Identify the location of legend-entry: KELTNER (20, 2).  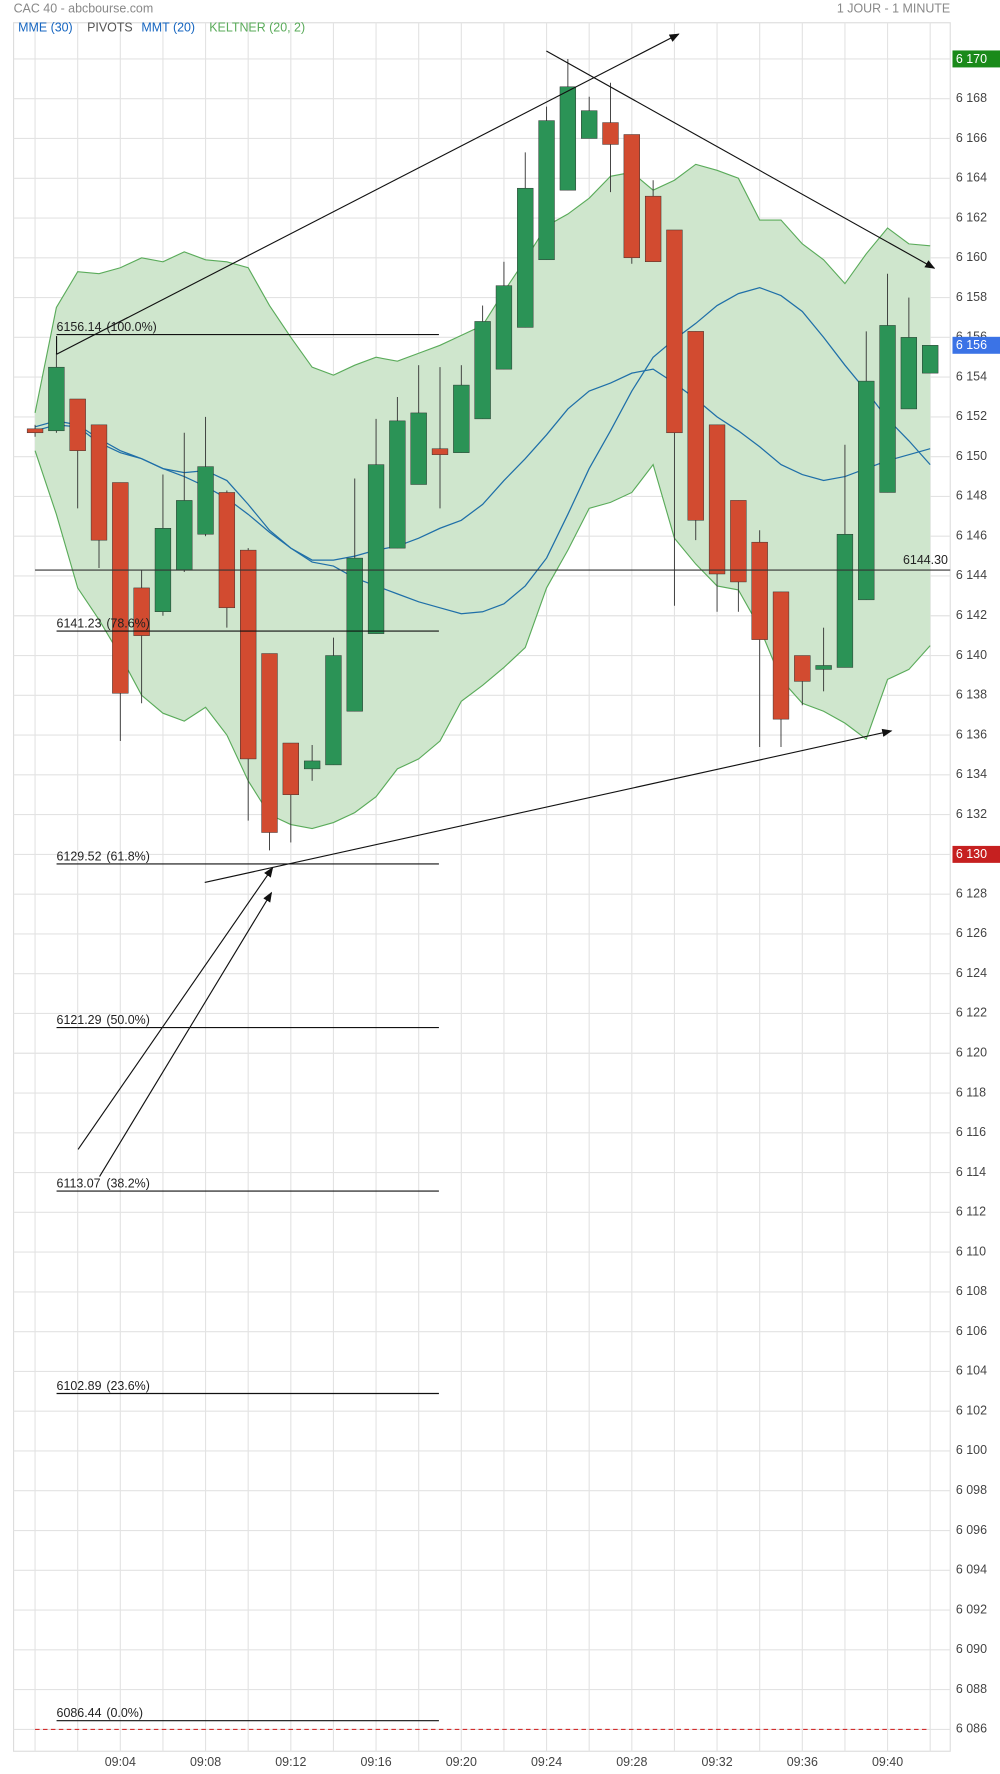
(257, 28).